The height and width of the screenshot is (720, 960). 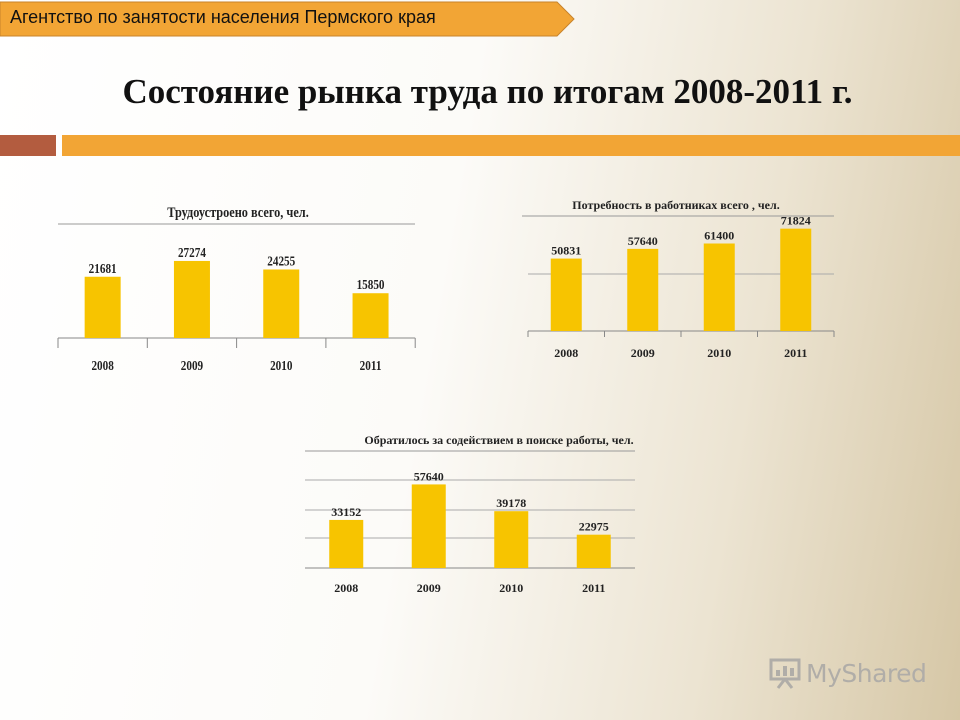 What do you see at coordinates (675, 205) in the screenshot?
I see `chart-title: Потребность в работниках всего , чел.` at bounding box center [675, 205].